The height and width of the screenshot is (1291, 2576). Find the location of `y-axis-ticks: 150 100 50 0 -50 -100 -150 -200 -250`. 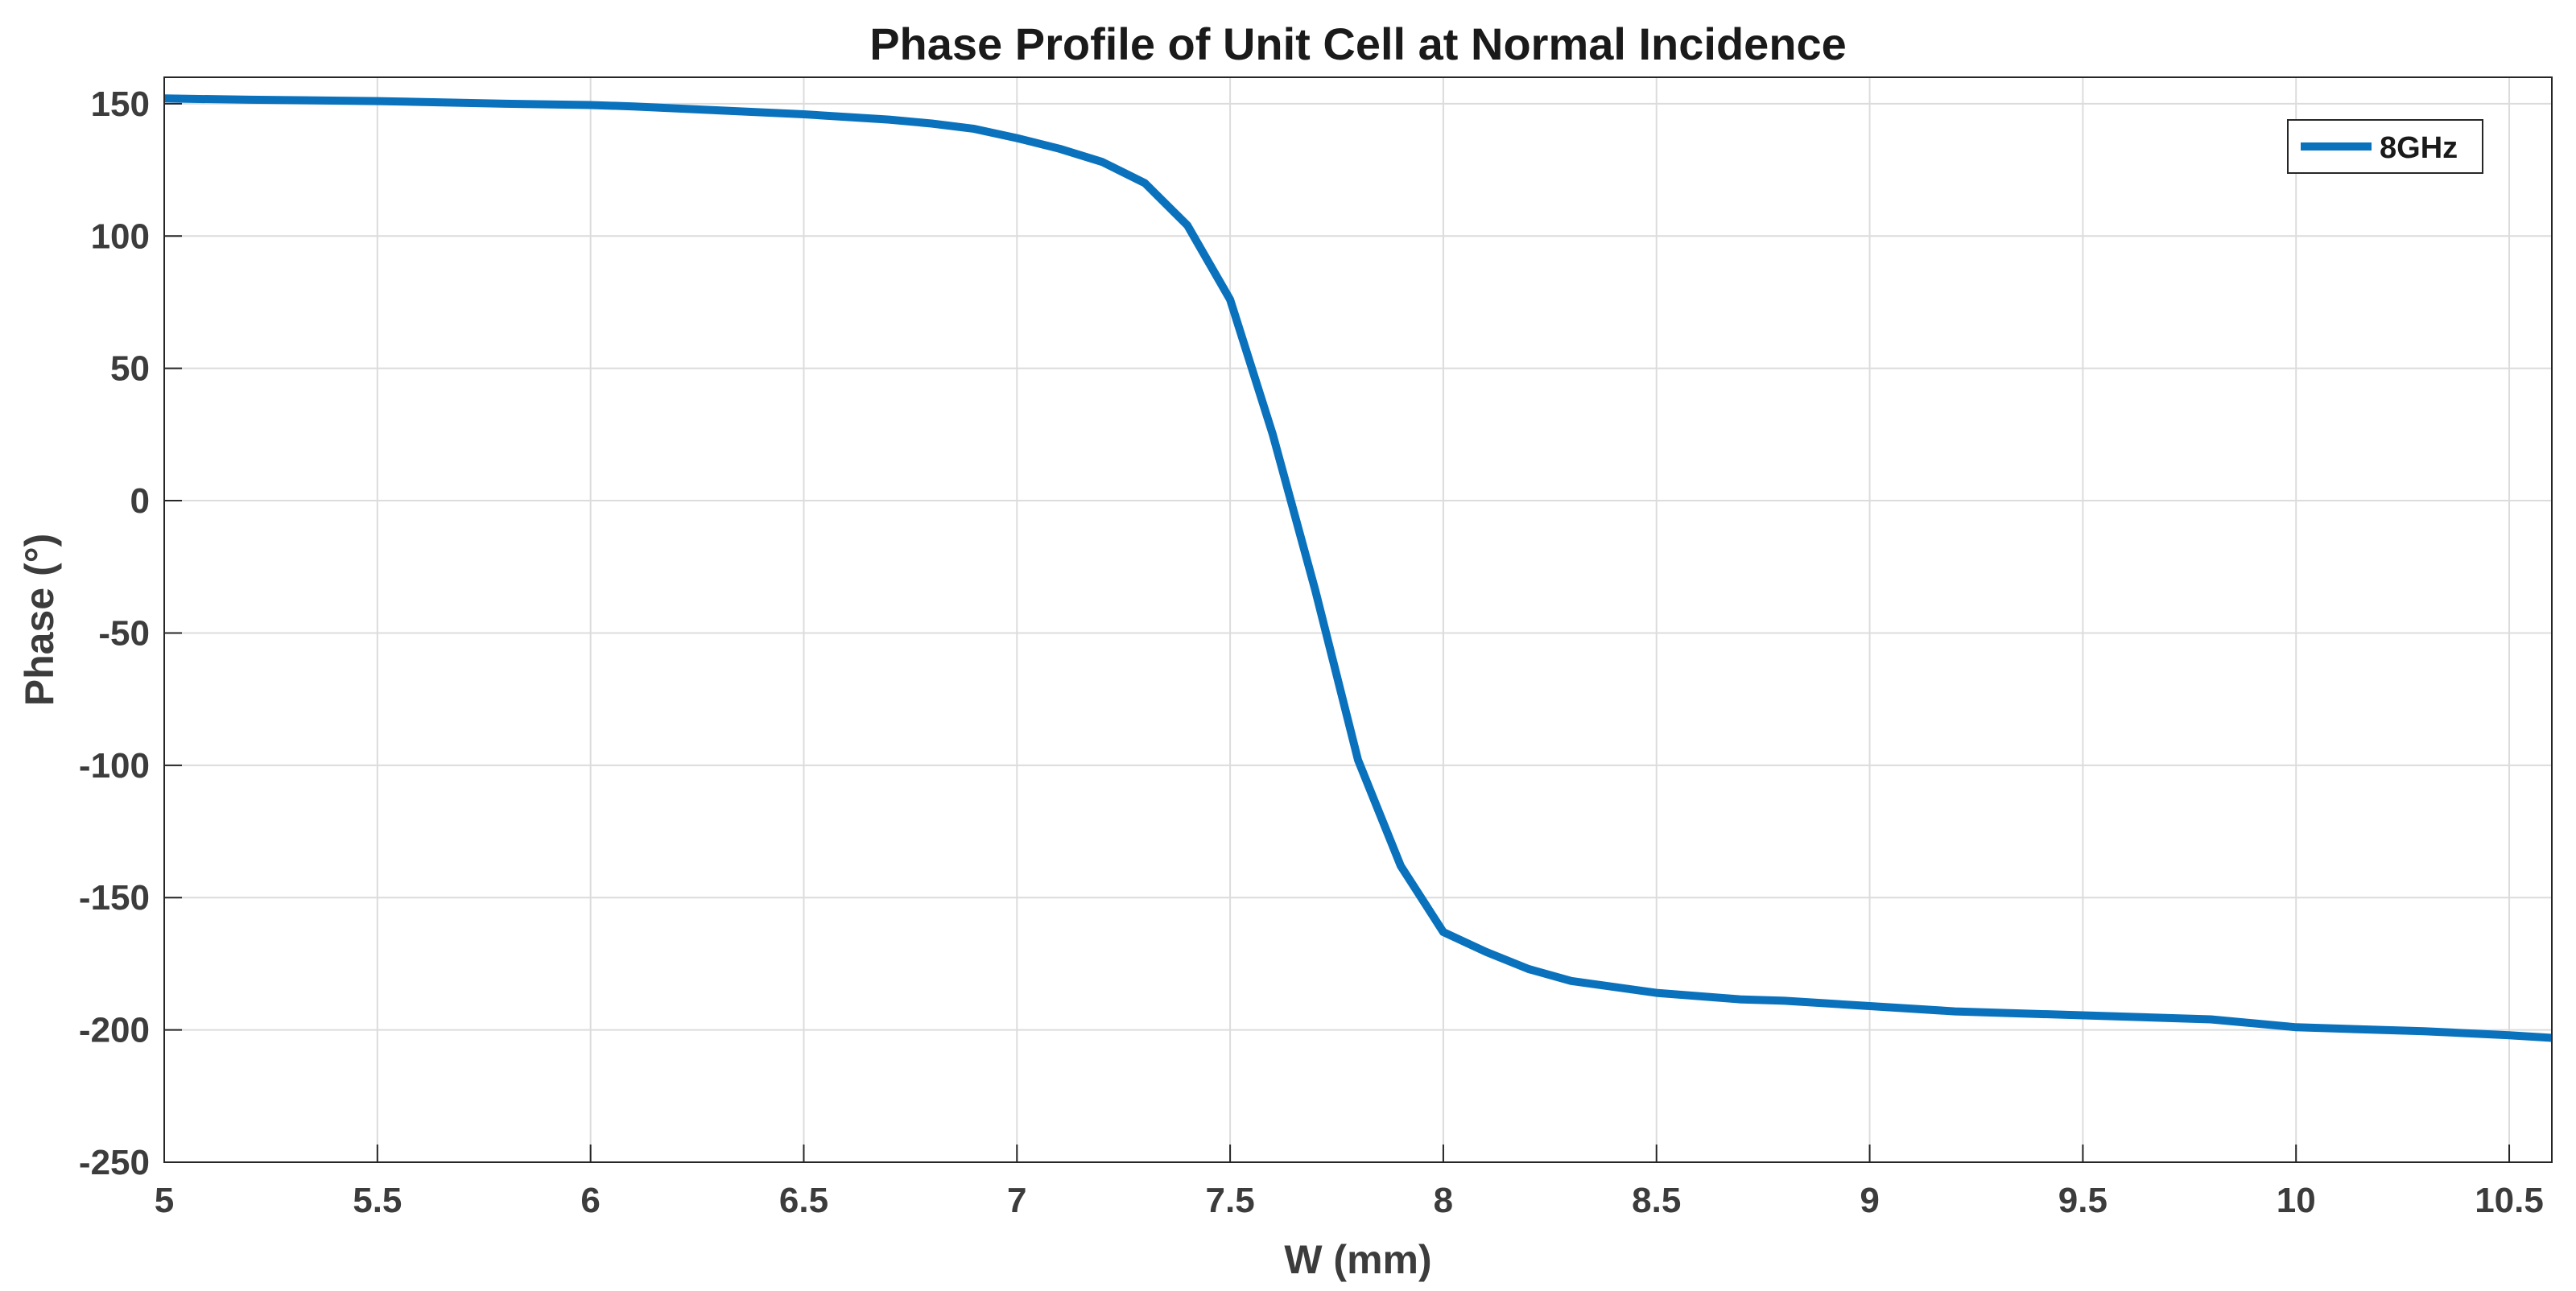

y-axis-ticks: 150 100 50 0 -50 -100 -150 -200 -250 is located at coordinates (130, 633).